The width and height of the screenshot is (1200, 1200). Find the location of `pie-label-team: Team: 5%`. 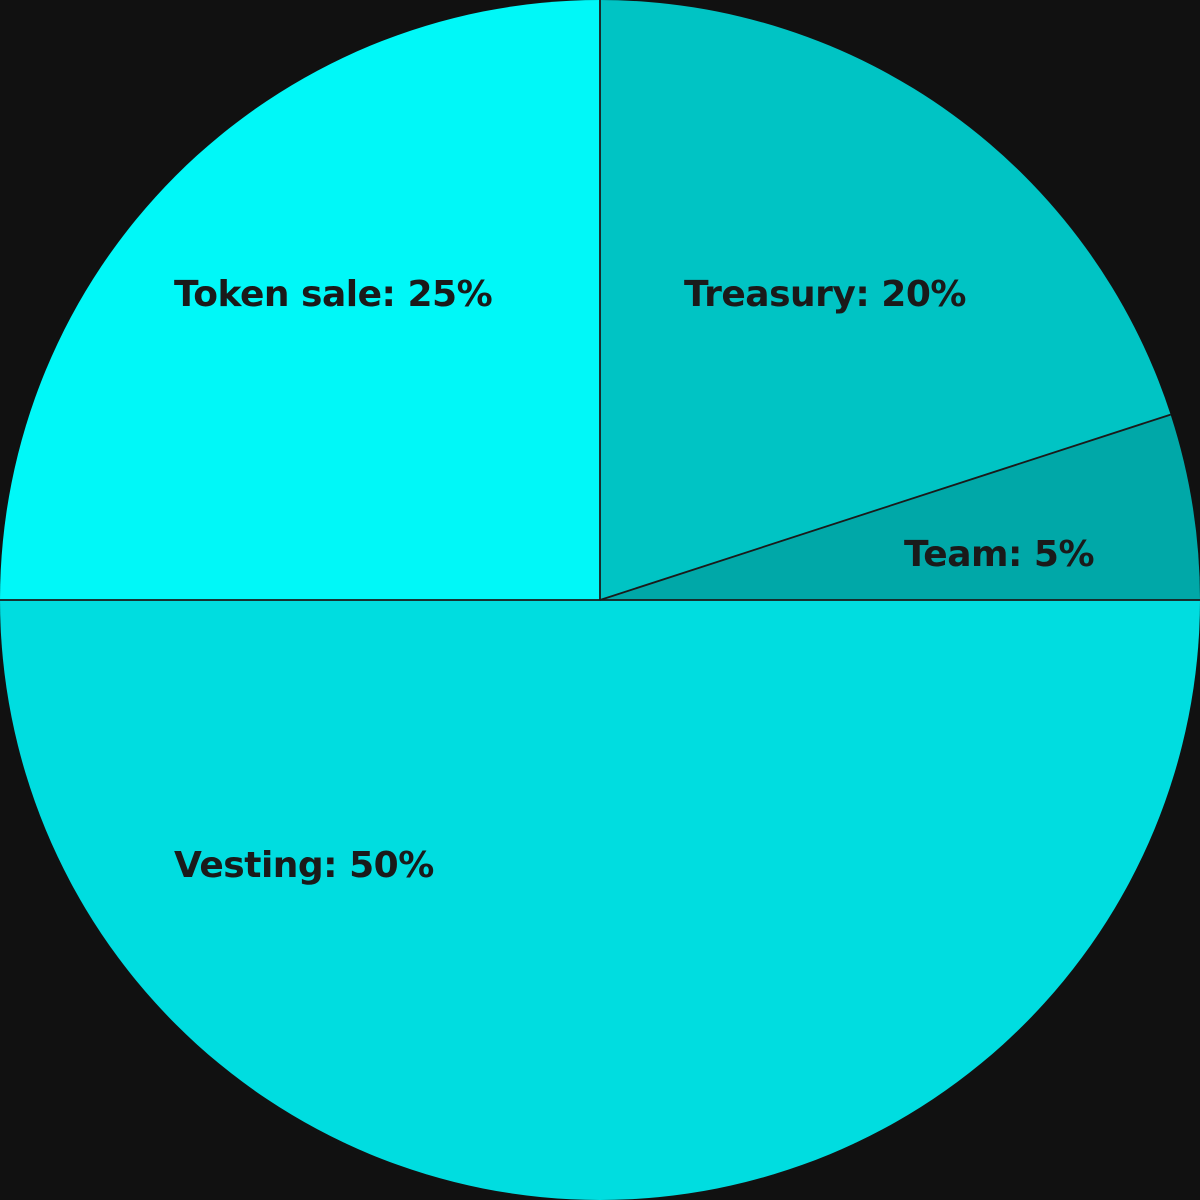

pie-label-team: Team: 5% is located at coordinates (999, 554).